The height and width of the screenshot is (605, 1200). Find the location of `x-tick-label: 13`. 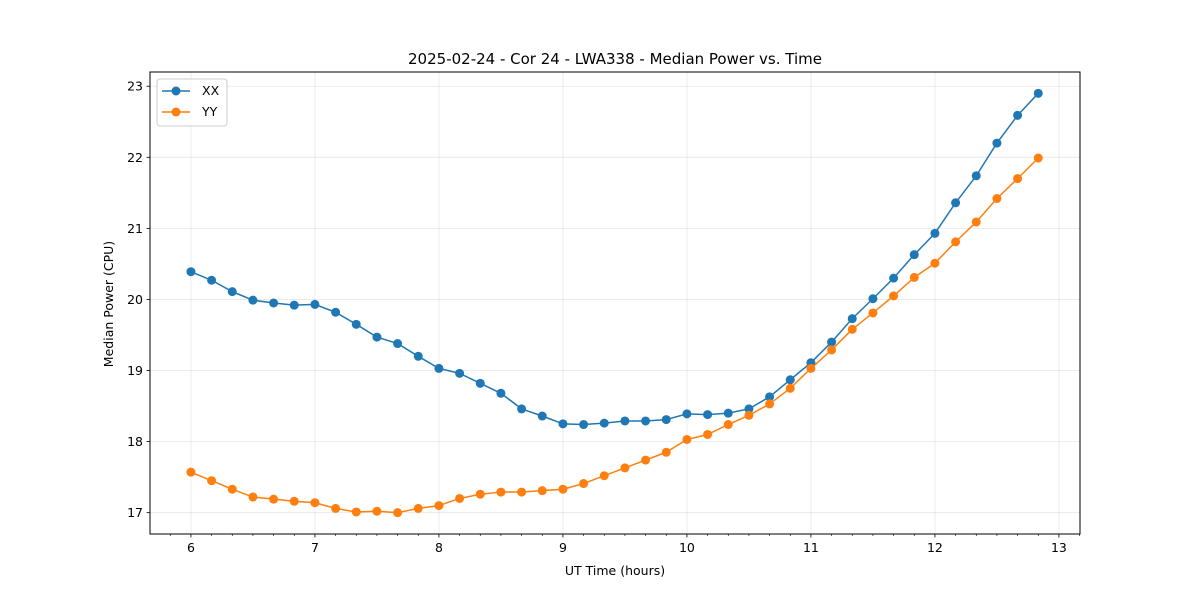

x-tick-label: 13 is located at coordinates (1059, 547).